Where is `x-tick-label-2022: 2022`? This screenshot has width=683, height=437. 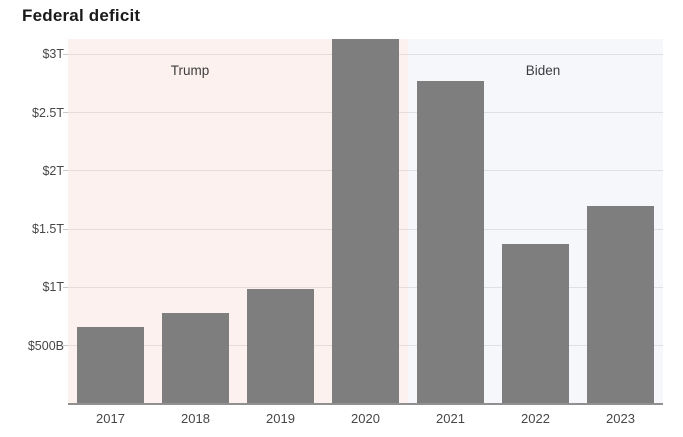 x-tick-label-2022: 2022 is located at coordinates (535, 418).